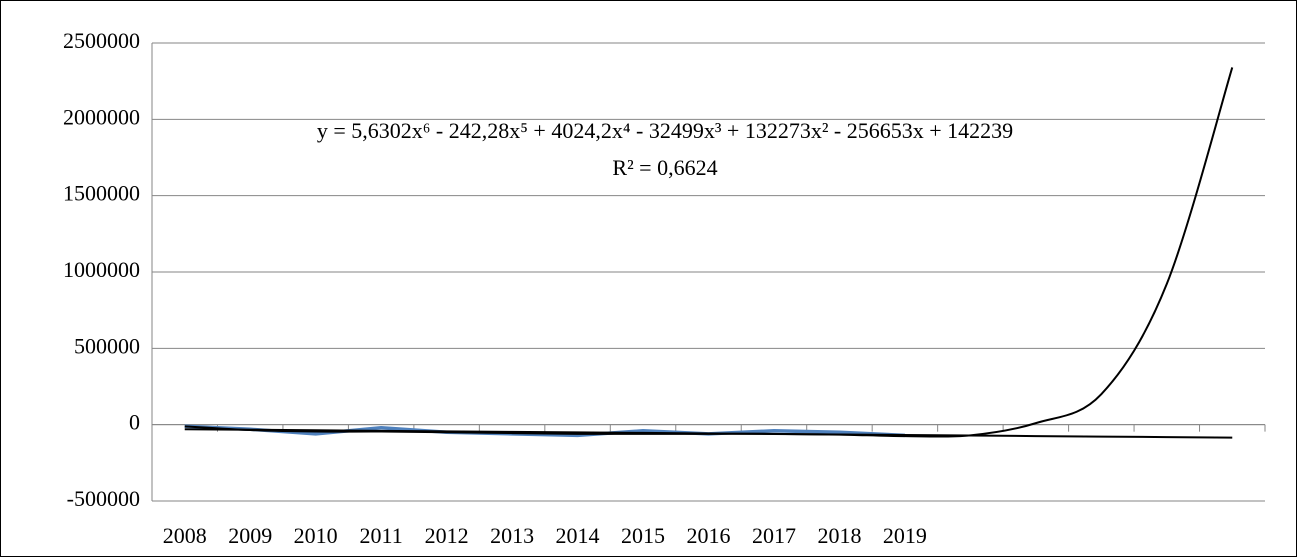 The width and height of the screenshot is (1297, 557). What do you see at coordinates (101, 40) in the screenshot?
I see `y-tick-label: 2500000` at bounding box center [101, 40].